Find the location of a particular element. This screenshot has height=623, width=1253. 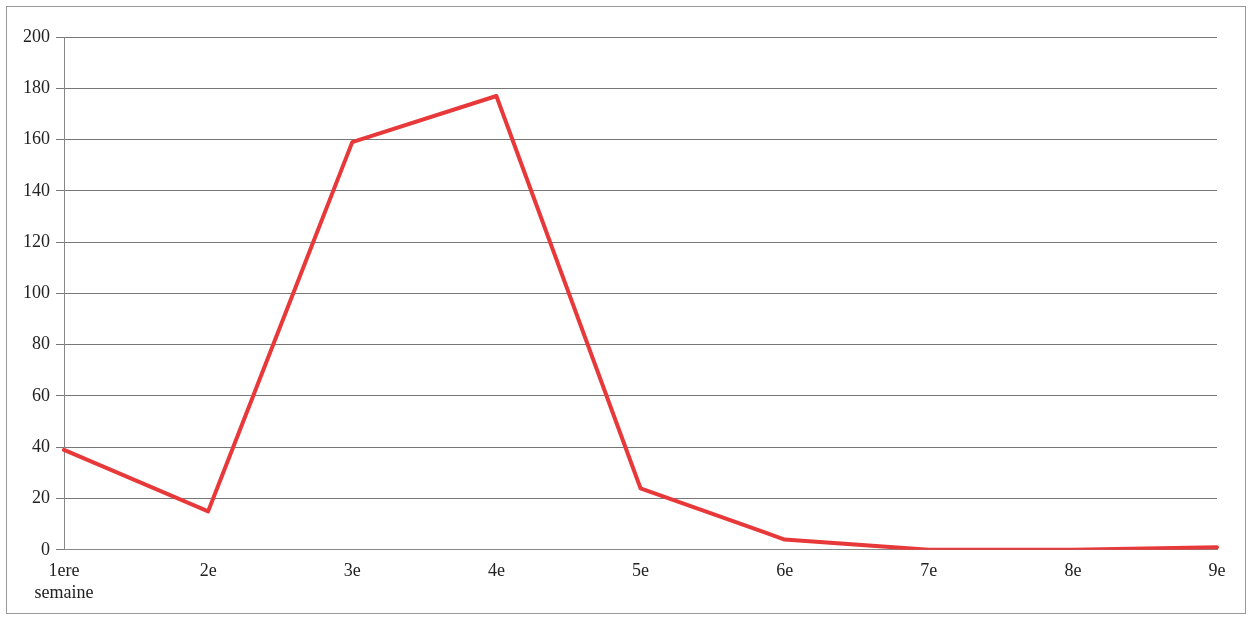

y-tick-label: 140 is located at coordinates (36, 189).